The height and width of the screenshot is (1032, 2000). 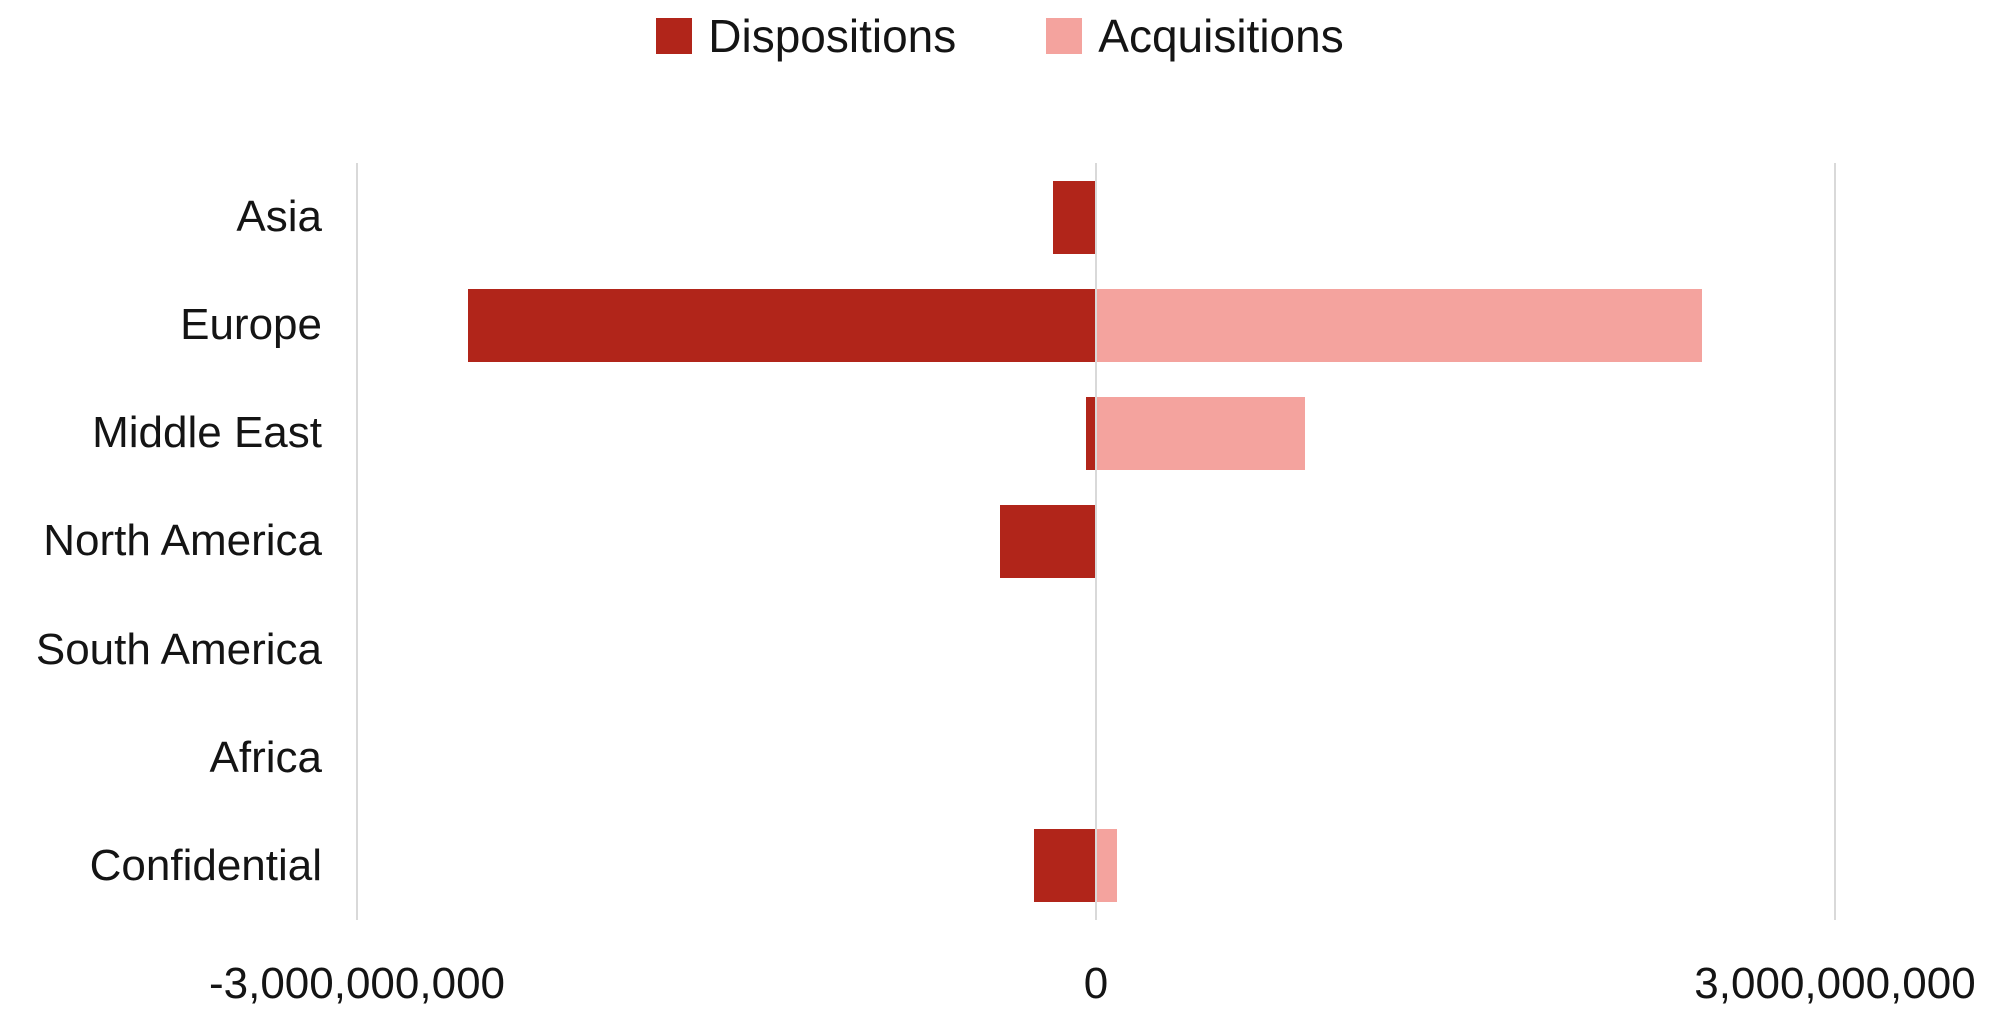 What do you see at coordinates (165, 758) in the screenshot?
I see `category-row: Africa` at bounding box center [165, 758].